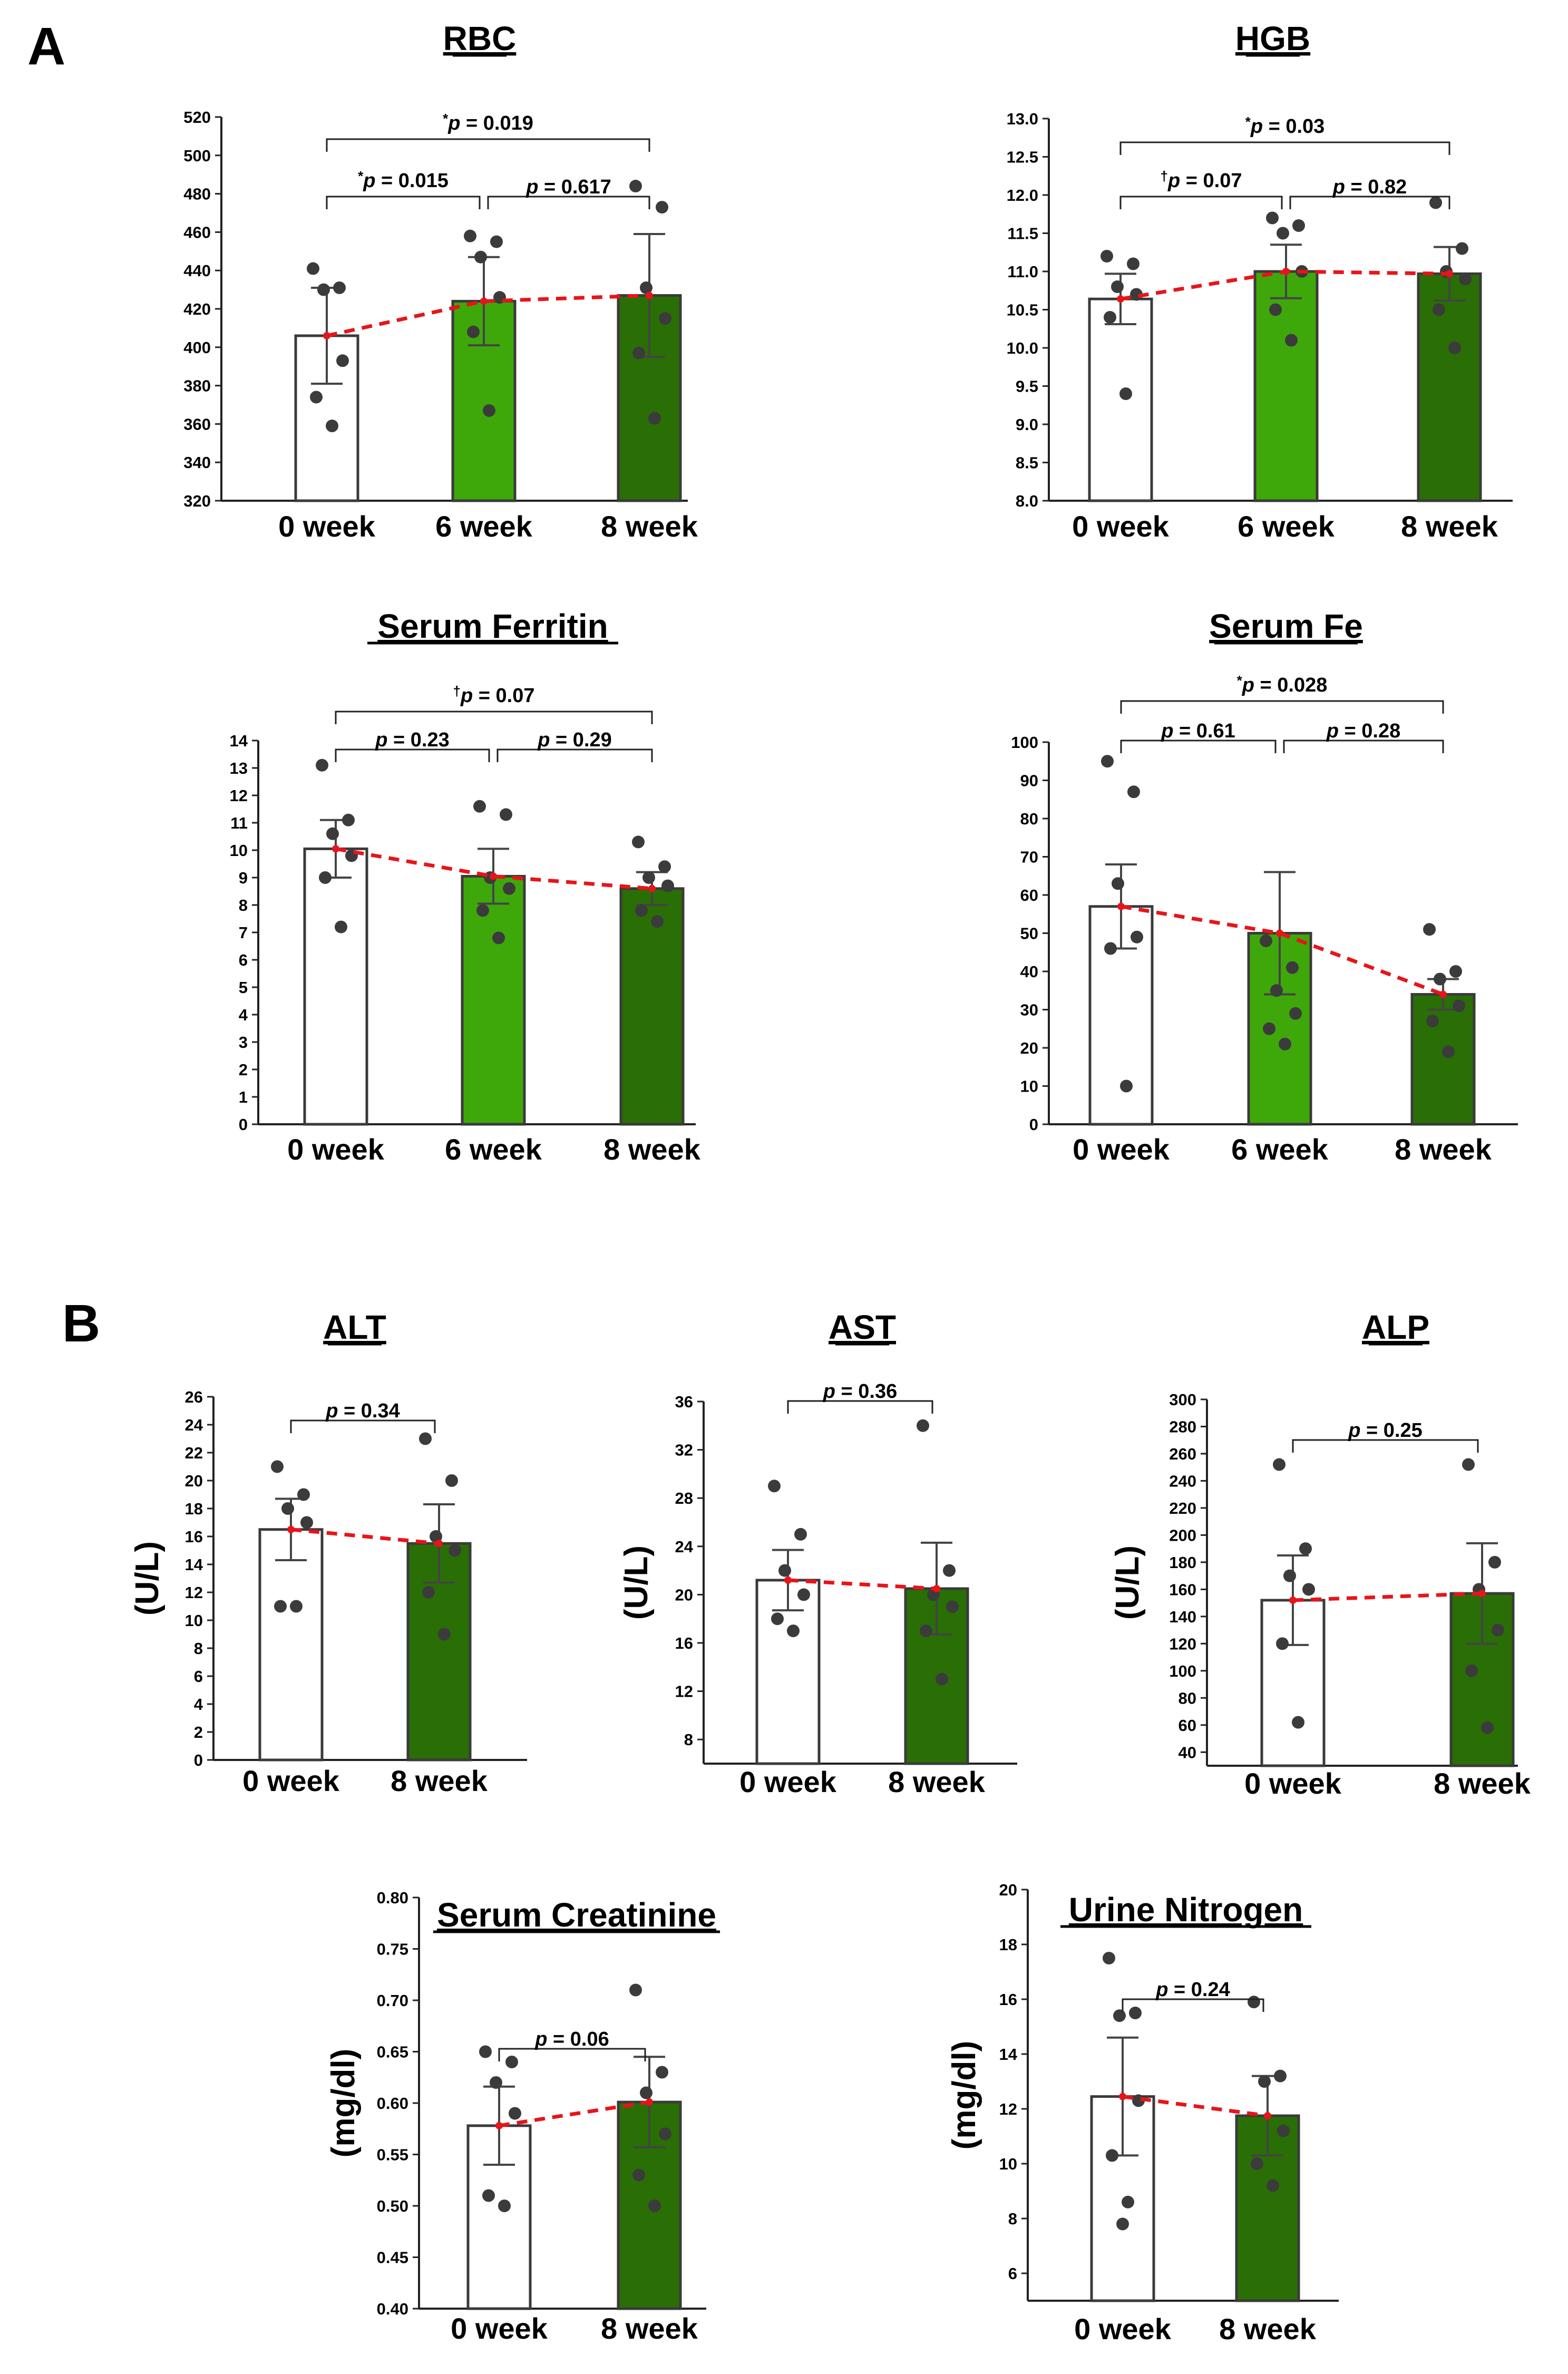 This screenshot has height=2374, width=1568. Describe the element at coordinates (1029, 781) in the screenshot. I see `y-tick-label: 90` at that location.